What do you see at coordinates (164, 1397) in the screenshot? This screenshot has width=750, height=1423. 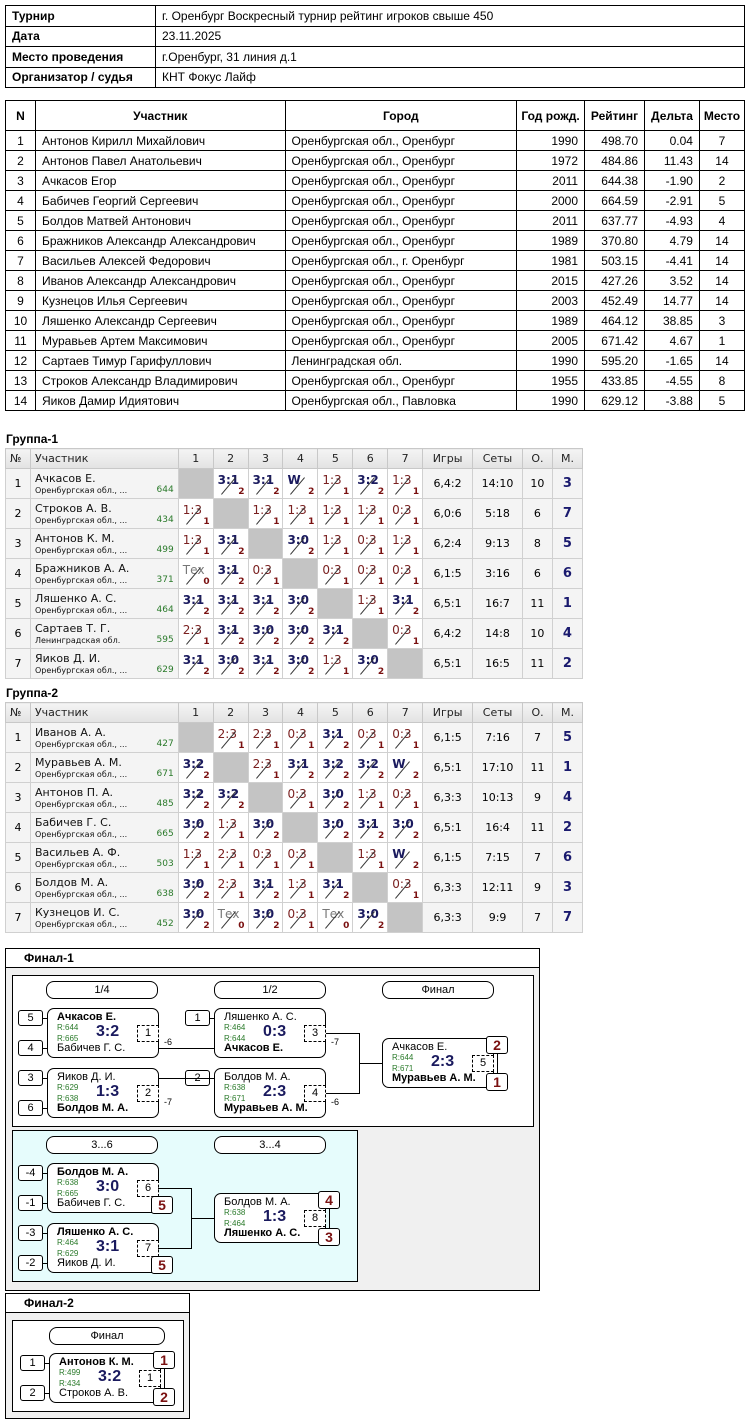 I see `place-badge: 2` at bounding box center [164, 1397].